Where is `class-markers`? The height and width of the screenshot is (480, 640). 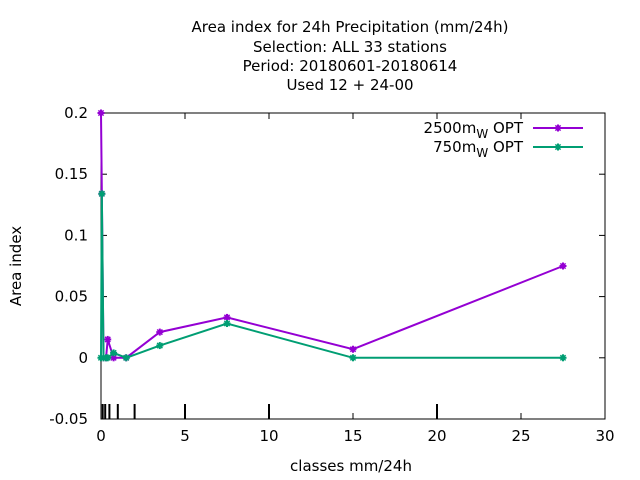 class-markers is located at coordinates (269, 411).